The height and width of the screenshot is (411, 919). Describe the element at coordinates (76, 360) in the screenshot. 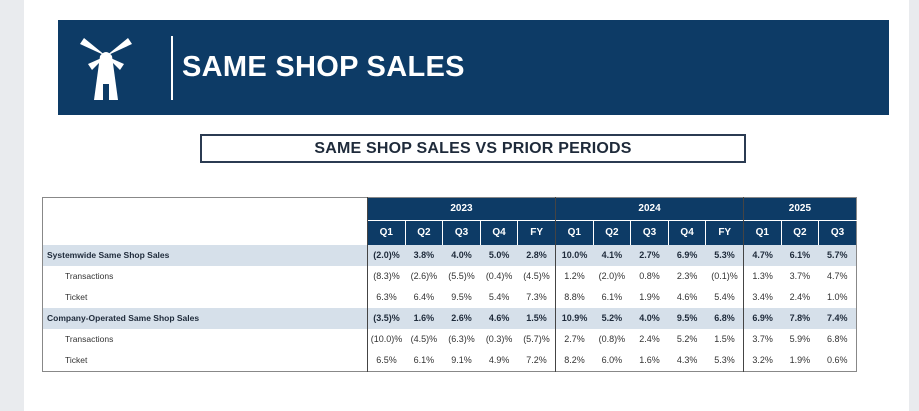

I see `row-label: Ticket` at that location.